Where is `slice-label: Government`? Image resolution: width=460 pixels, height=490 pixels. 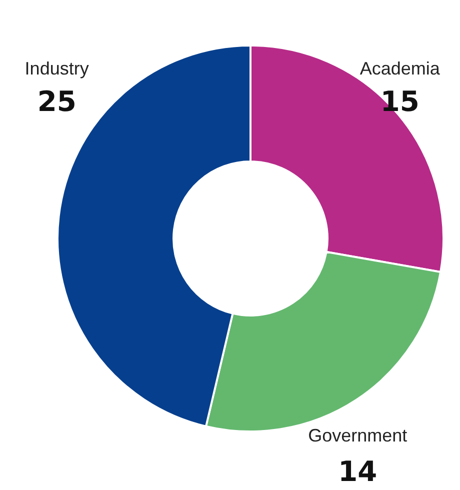 slice-label: Government is located at coordinates (358, 436).